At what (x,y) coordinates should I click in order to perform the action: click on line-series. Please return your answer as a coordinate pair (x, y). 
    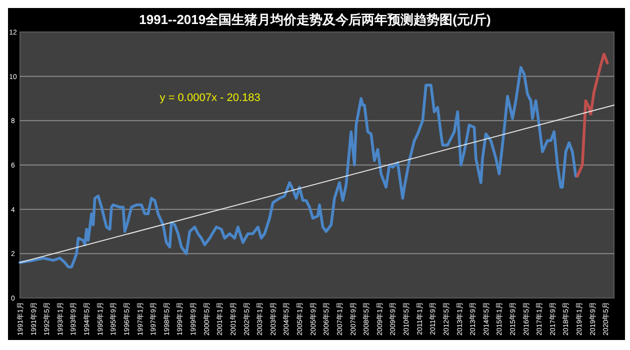
    Looking at the image, I should click on (592, 115).